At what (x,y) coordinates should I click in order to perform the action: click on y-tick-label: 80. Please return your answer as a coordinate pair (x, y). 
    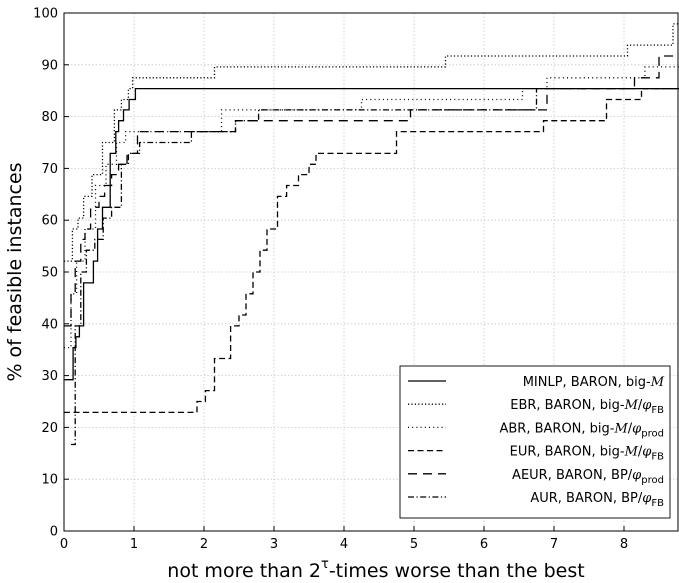
    Looking at the image, I should click on (49, 117).